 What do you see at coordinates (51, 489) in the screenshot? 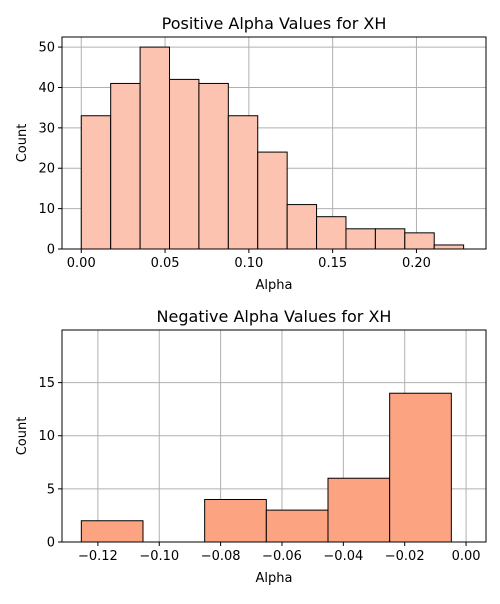
I see `chart-2-y-tick-label: 5` at bounding box center [51, 489].